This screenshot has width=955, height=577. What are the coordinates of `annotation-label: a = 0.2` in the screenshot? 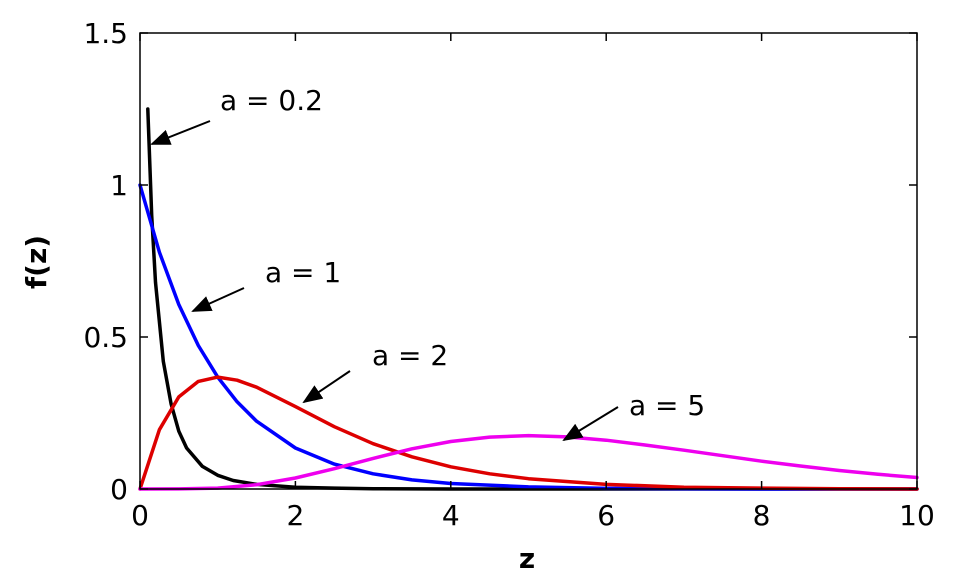 It's located at (271, 100).